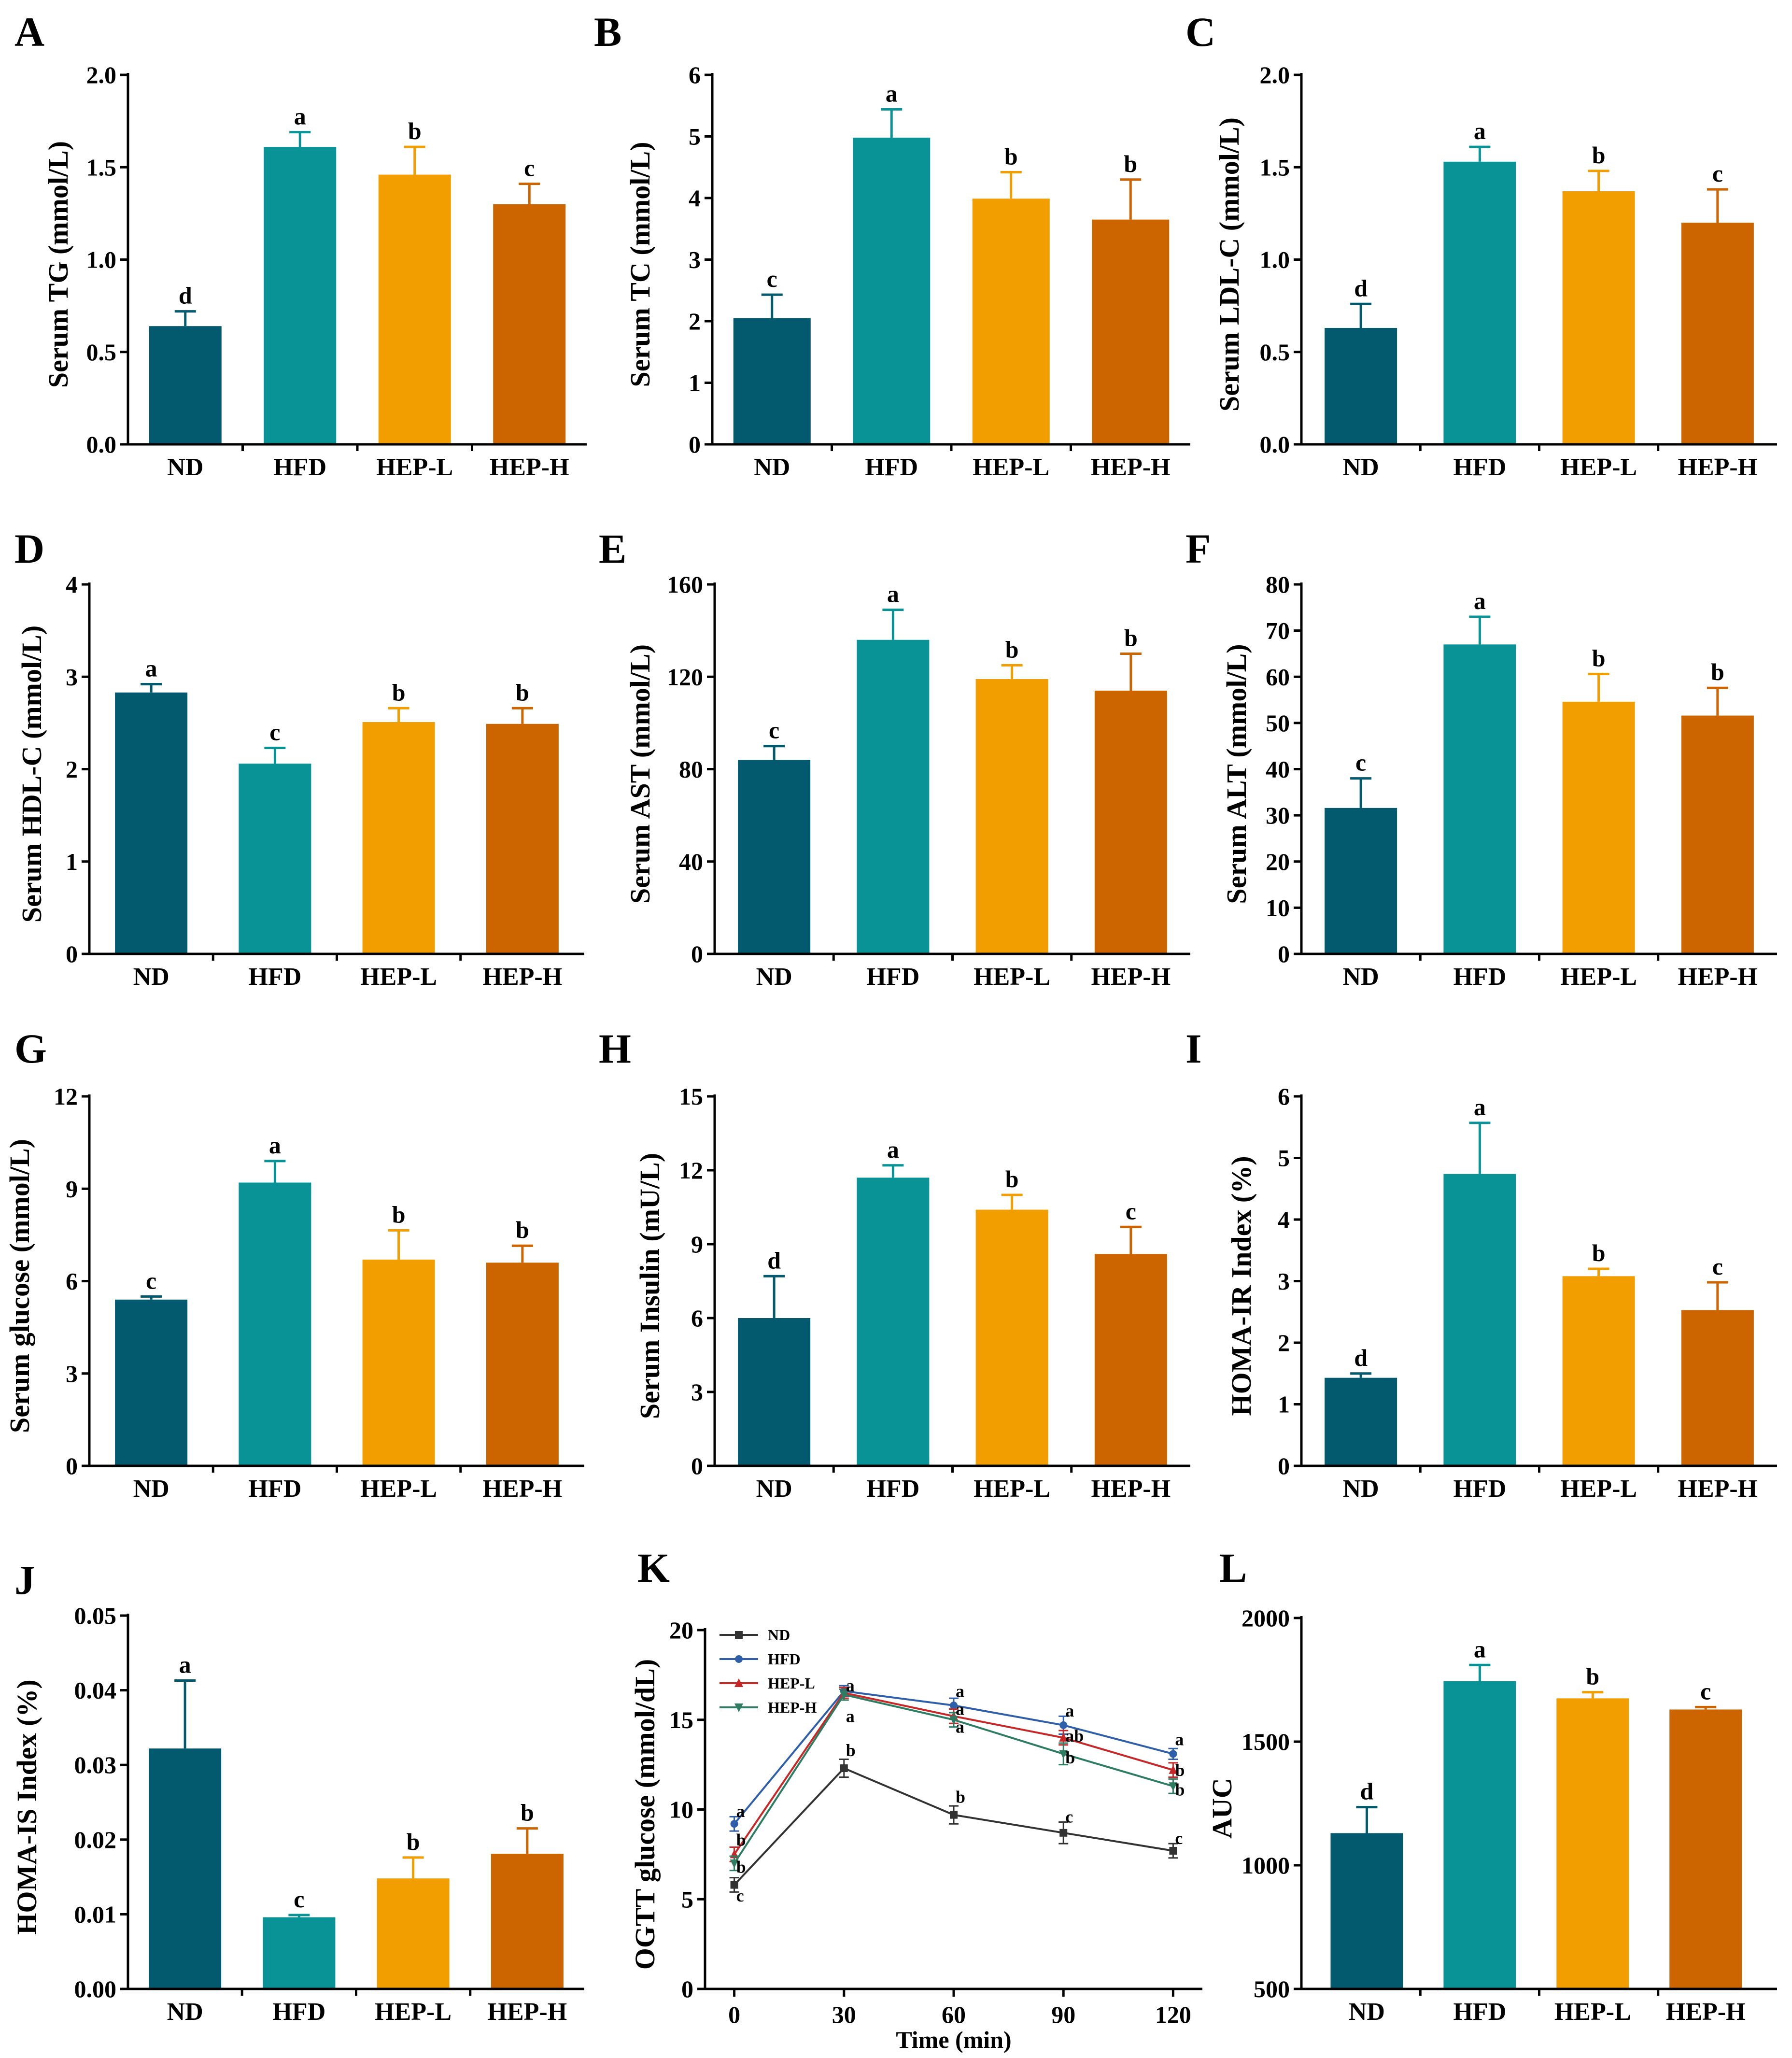  What do you see at coordinates (779, 1635) in the screenshot?
I see `legend-label: ND` at bounding box center [779, 1635].